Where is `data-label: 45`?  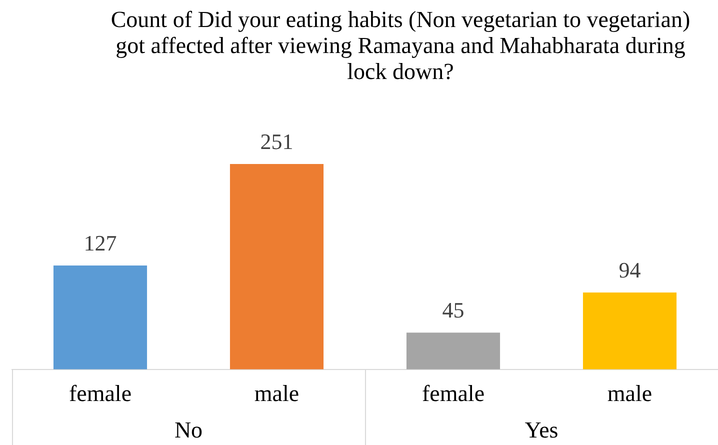
data-label: 45 is located at coordinates (453, 310).